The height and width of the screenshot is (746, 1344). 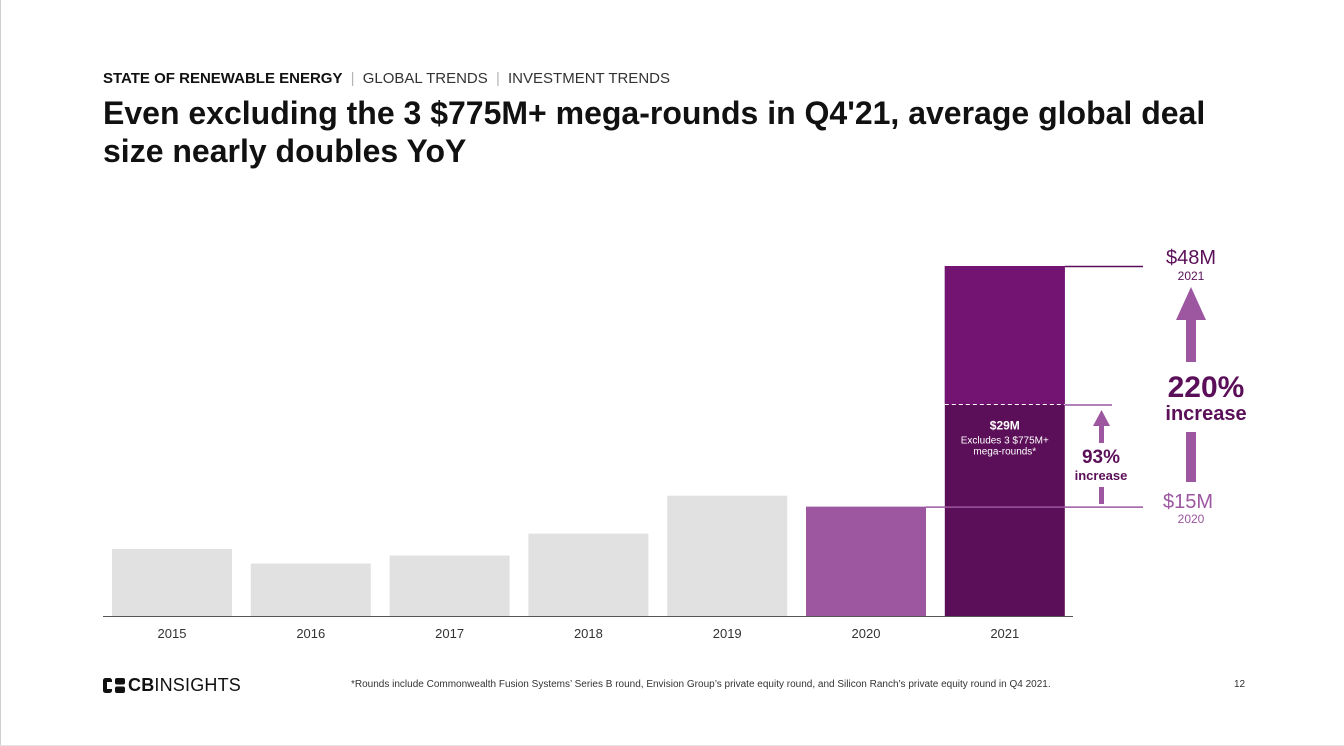 I want to click on big-arrow-head, so click(x=1191, y=303).